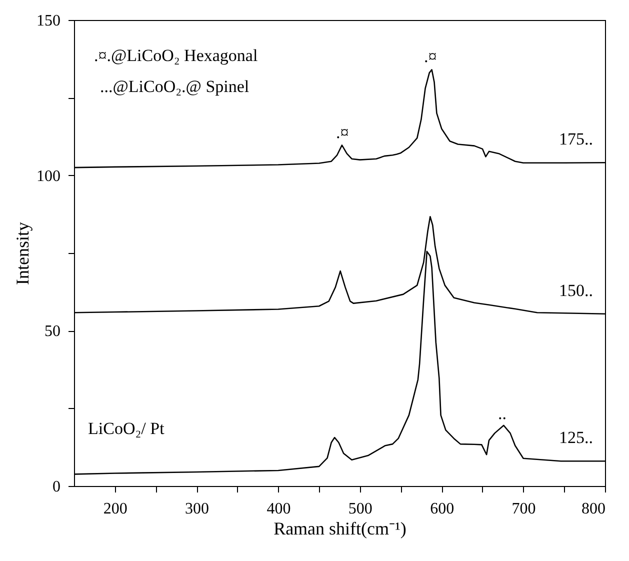 The width and height of the screenshot is (629, 561). What do you see at coordinates (175, 86) in the screenshot?
I see `annotation: ...@LiCoO₂.@ Spinel` at bounding box center [175, 86].